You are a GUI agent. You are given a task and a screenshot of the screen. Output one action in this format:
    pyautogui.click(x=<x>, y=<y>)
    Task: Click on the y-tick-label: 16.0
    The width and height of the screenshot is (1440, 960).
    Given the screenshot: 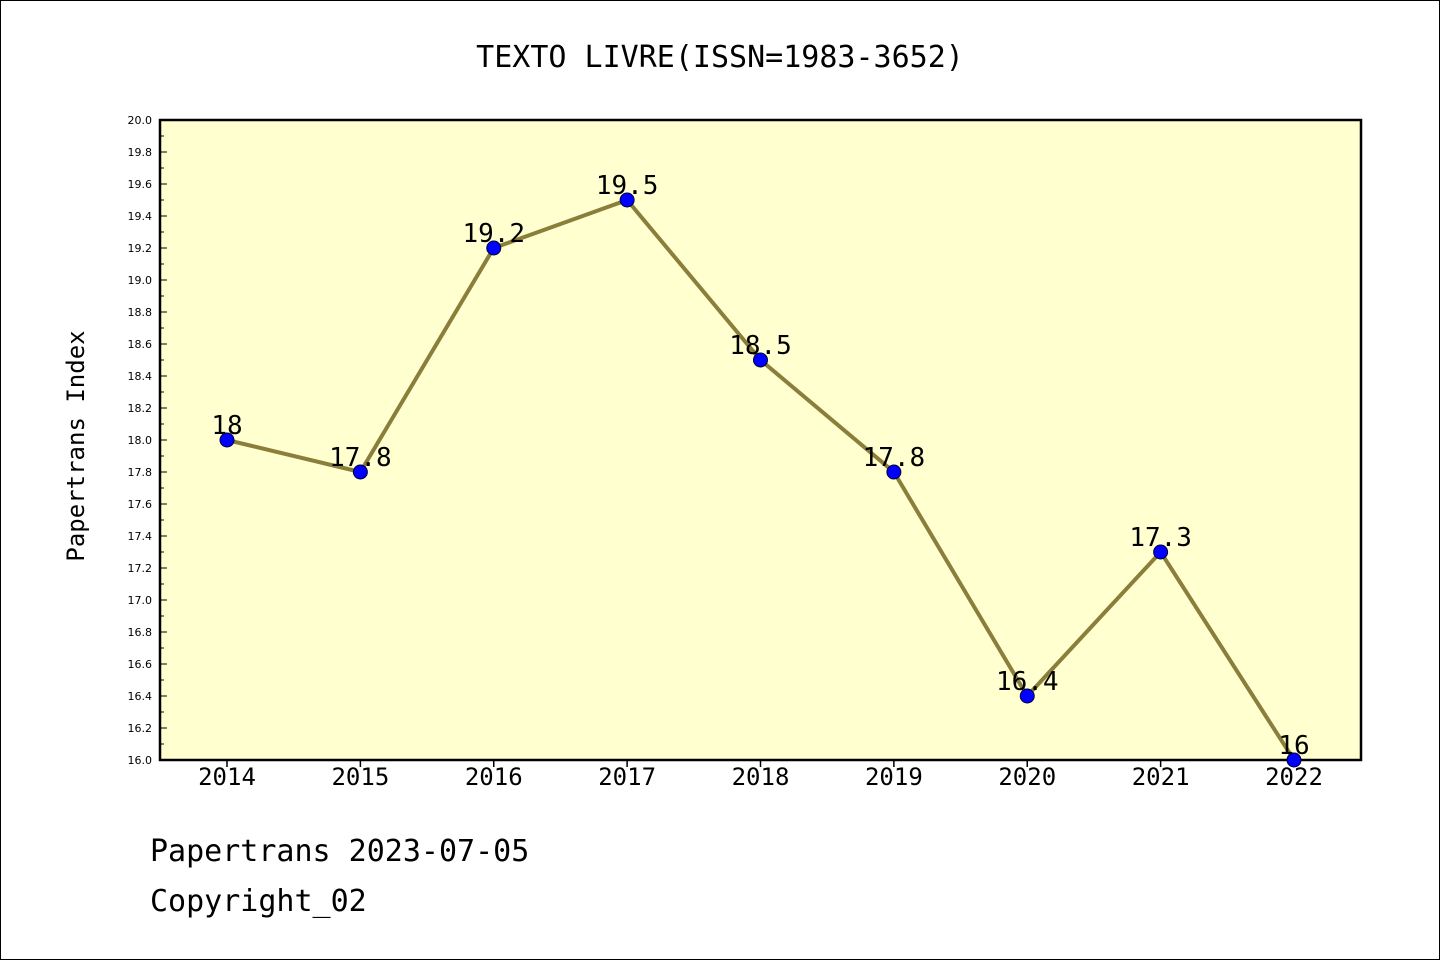 What is the action you would take?
    pyautogui.click(x=140, y=760)
    